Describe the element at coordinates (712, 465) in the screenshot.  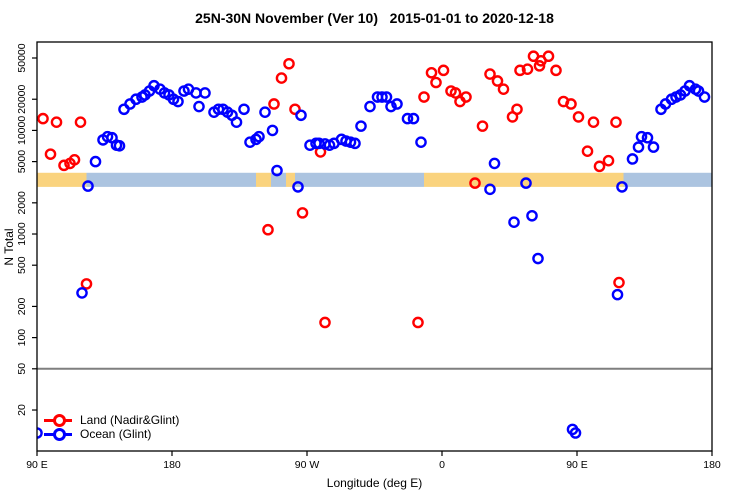
I see `x-tick-label: 180` at that location.